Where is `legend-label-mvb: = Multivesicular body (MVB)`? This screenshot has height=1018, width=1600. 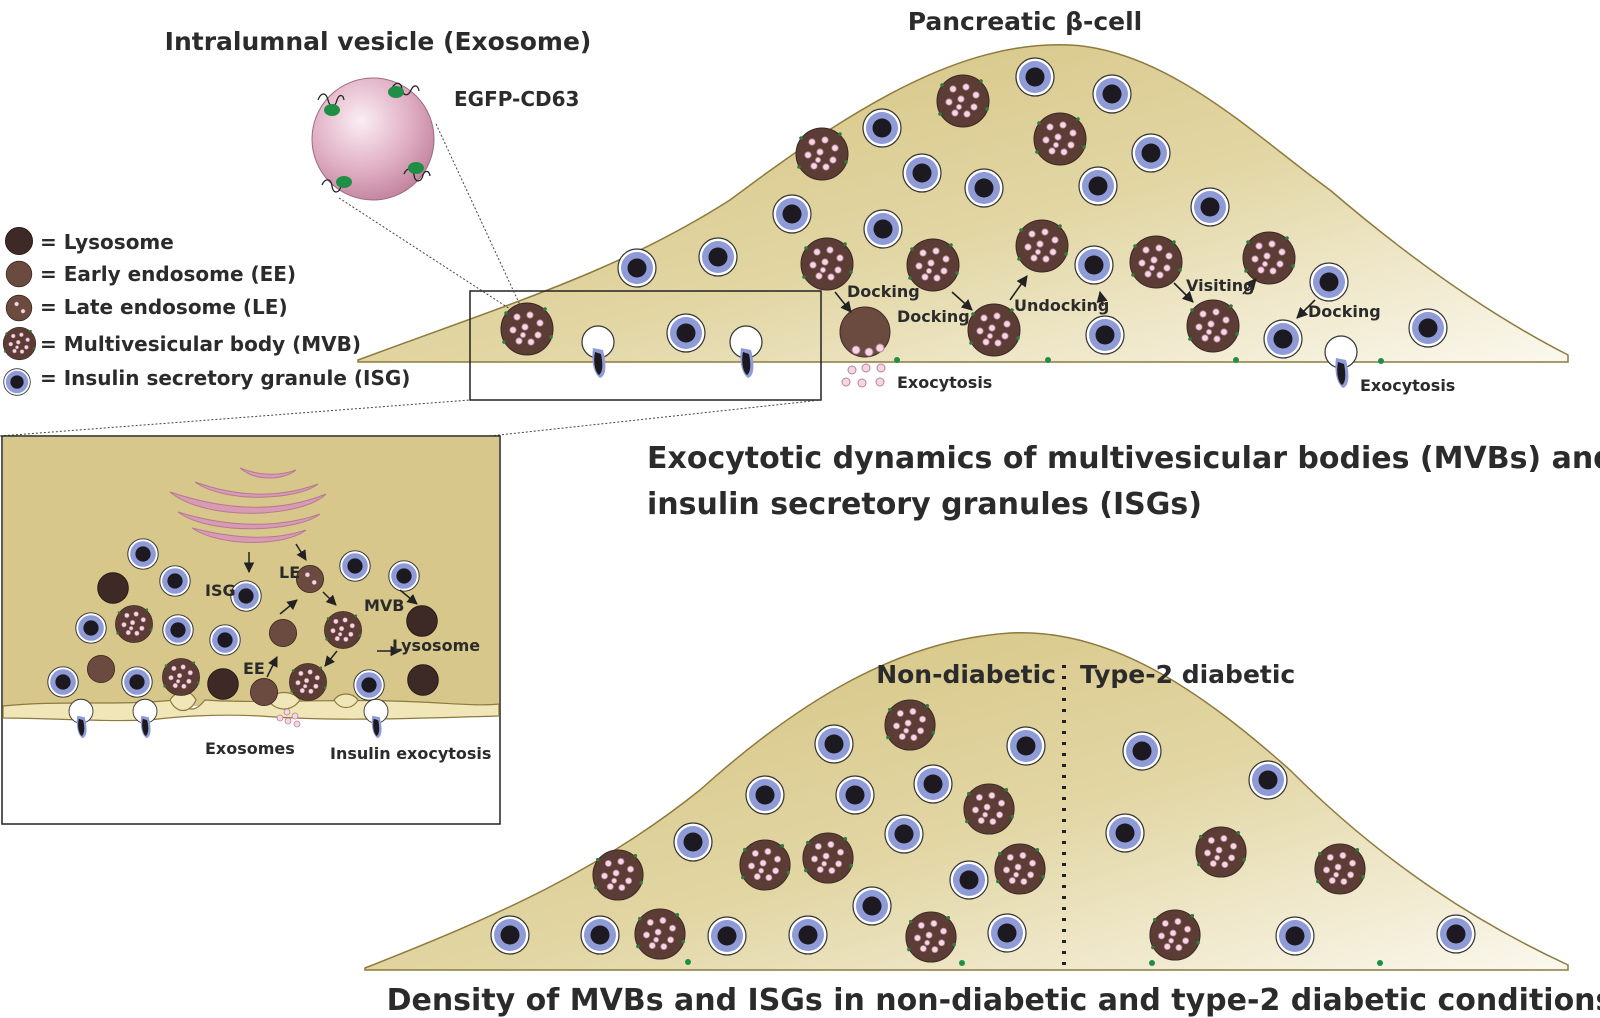
legend-label-mvb: = Multivesicular body (MVB) is located at coordinates (200, 344).